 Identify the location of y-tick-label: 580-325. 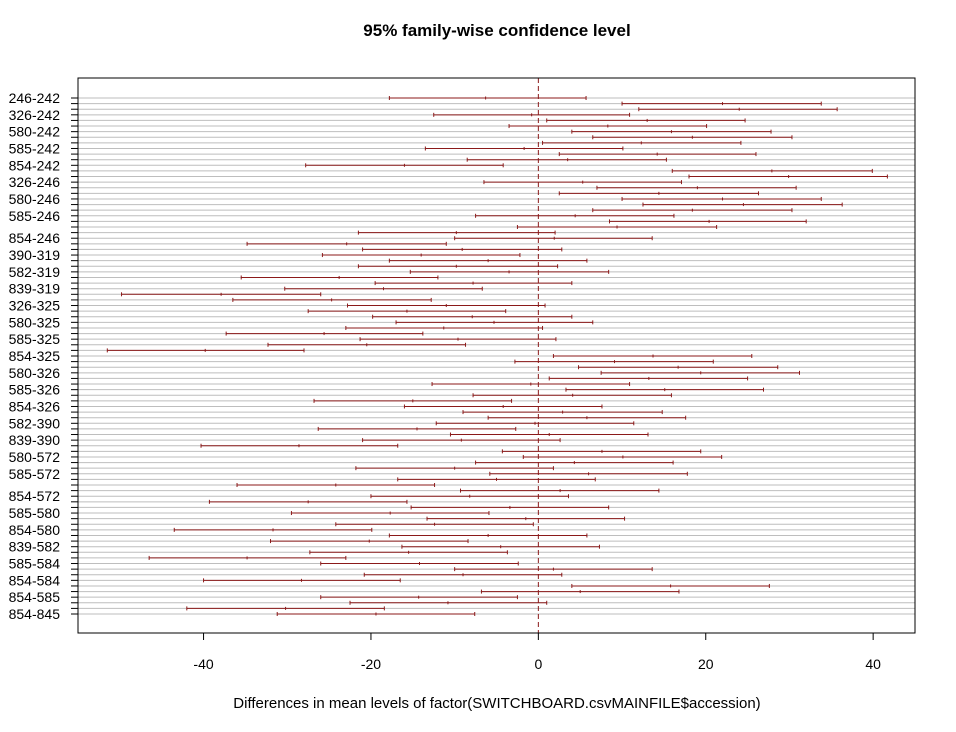
(35, 322).